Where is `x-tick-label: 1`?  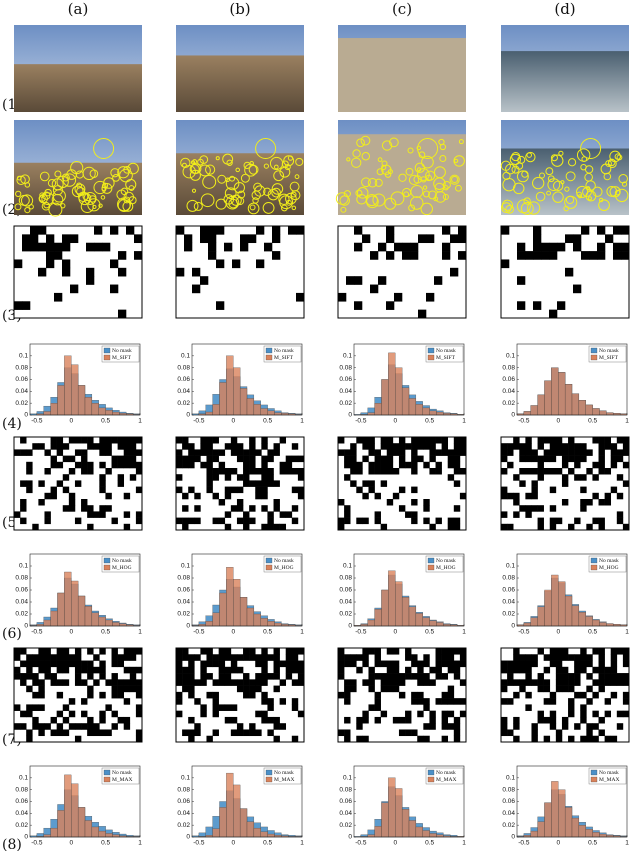
x-tick-label: 1 is located at coordinates (464, 843).